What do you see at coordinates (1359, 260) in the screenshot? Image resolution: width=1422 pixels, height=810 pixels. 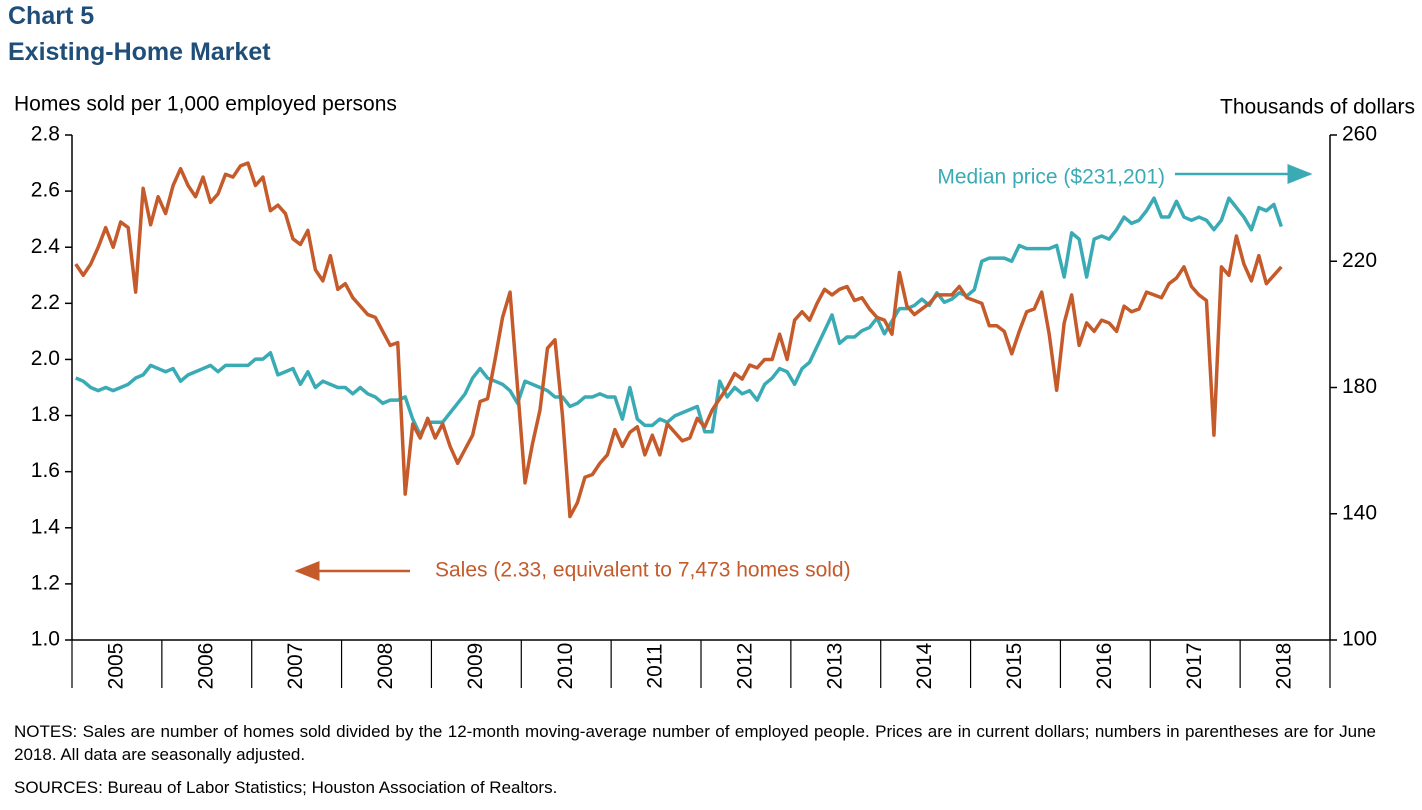 I see `y2-tick-label: 220` at bounding box center [1359, 260].